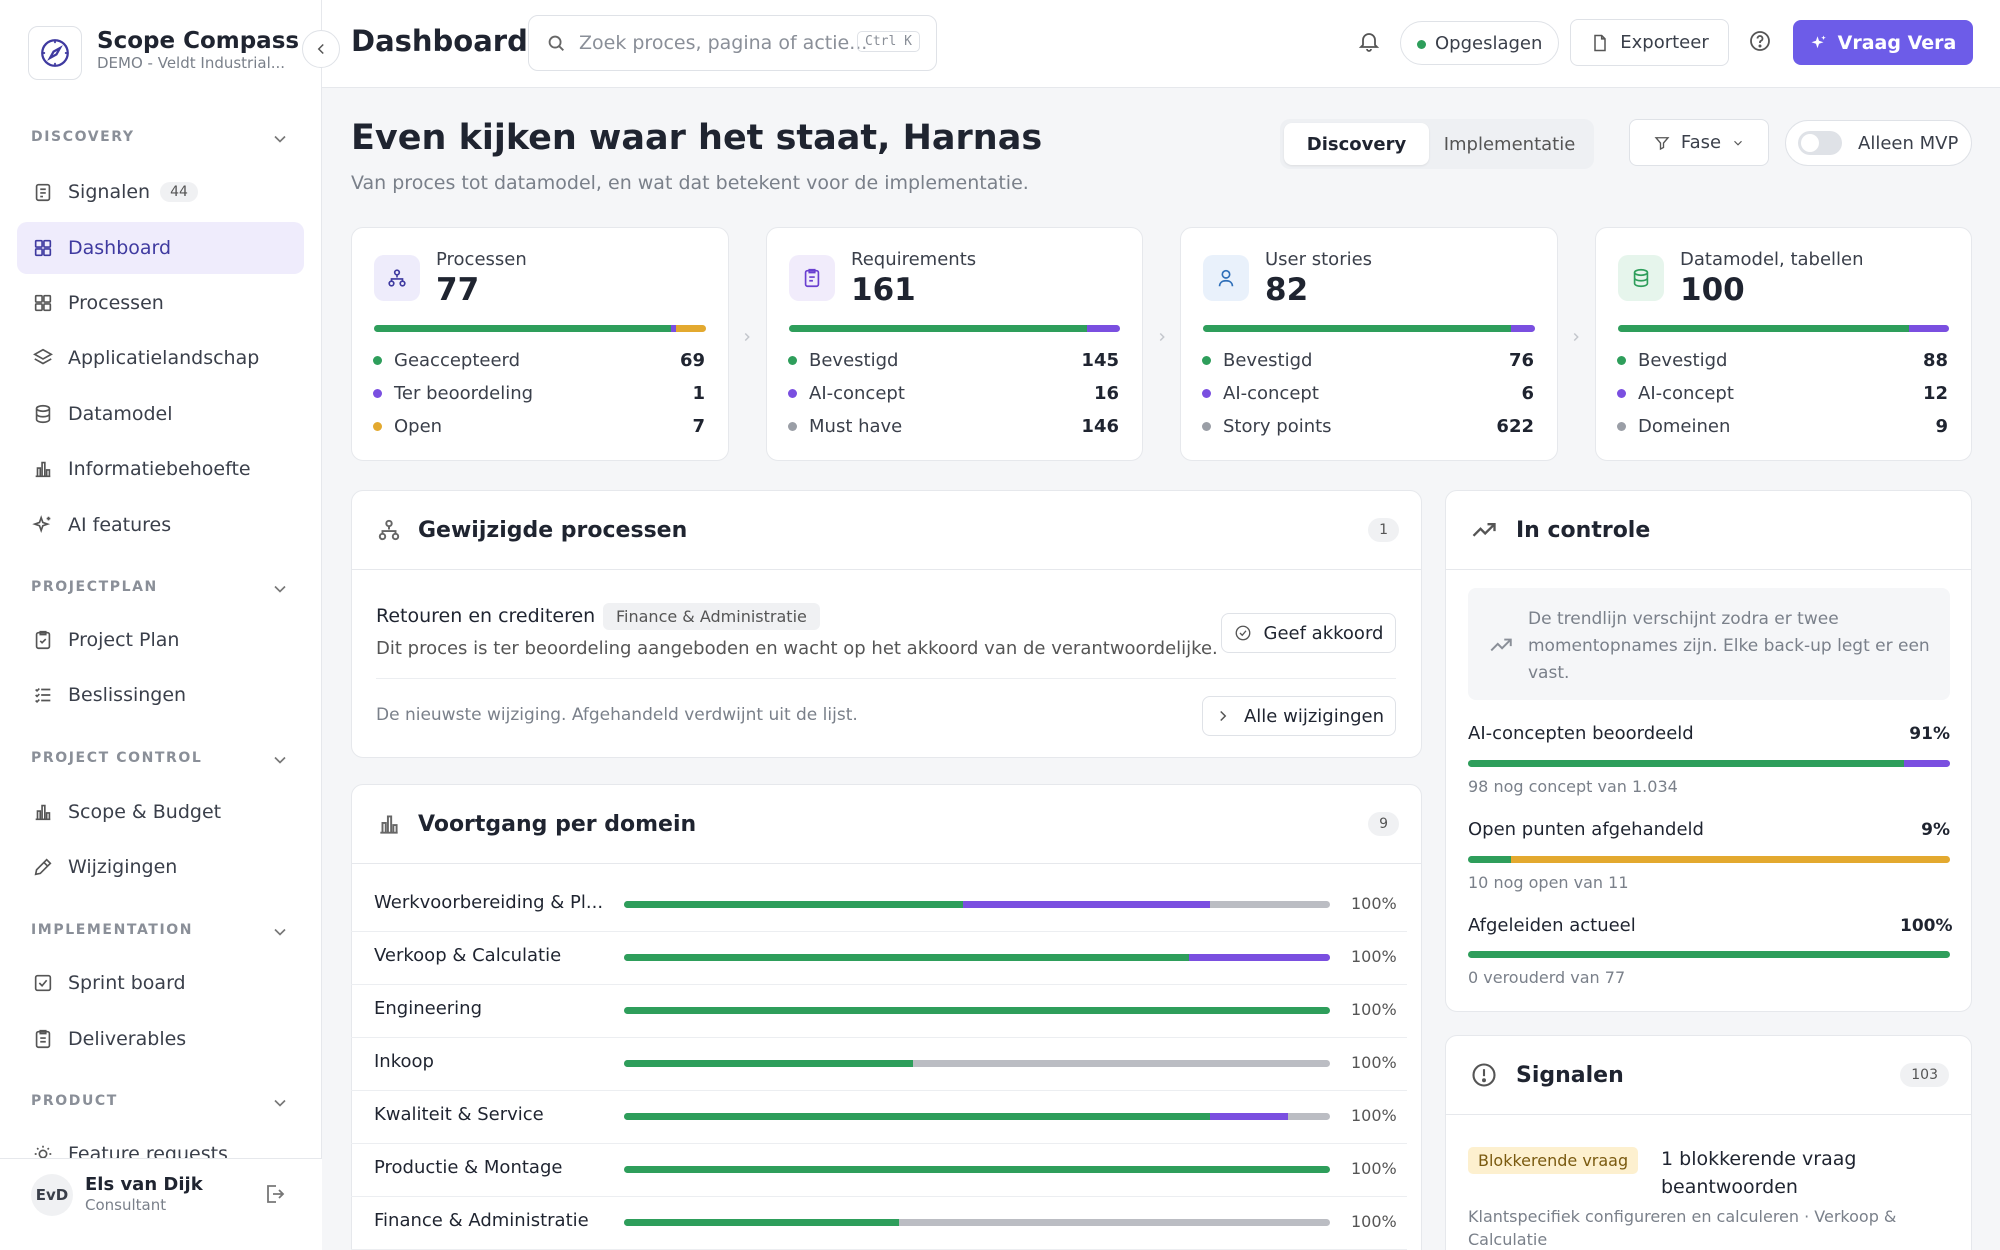 Image resolution: width=2000 pixels, height=1250 pixels. Describe the element at coordinates (1369, 41) in the screenshot. I see `bell-icon` at that location.